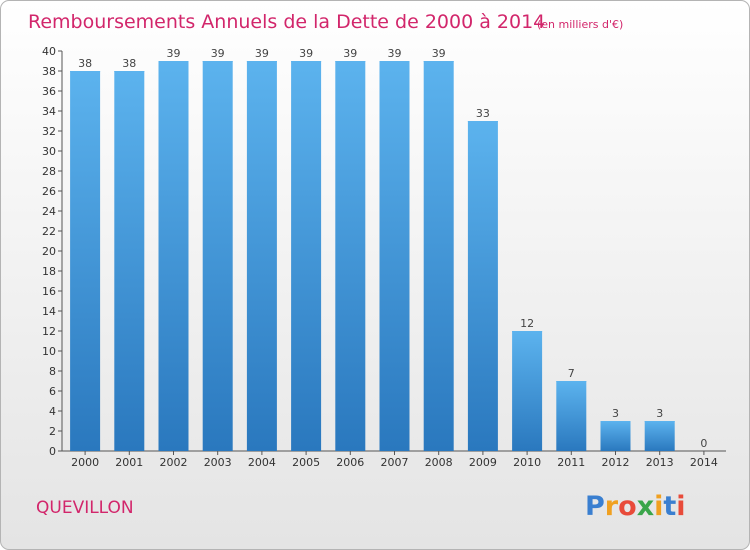  Describe the element at coordinates (49, 251) in the screenshot. I see `y-tick-label: 20` at that location.